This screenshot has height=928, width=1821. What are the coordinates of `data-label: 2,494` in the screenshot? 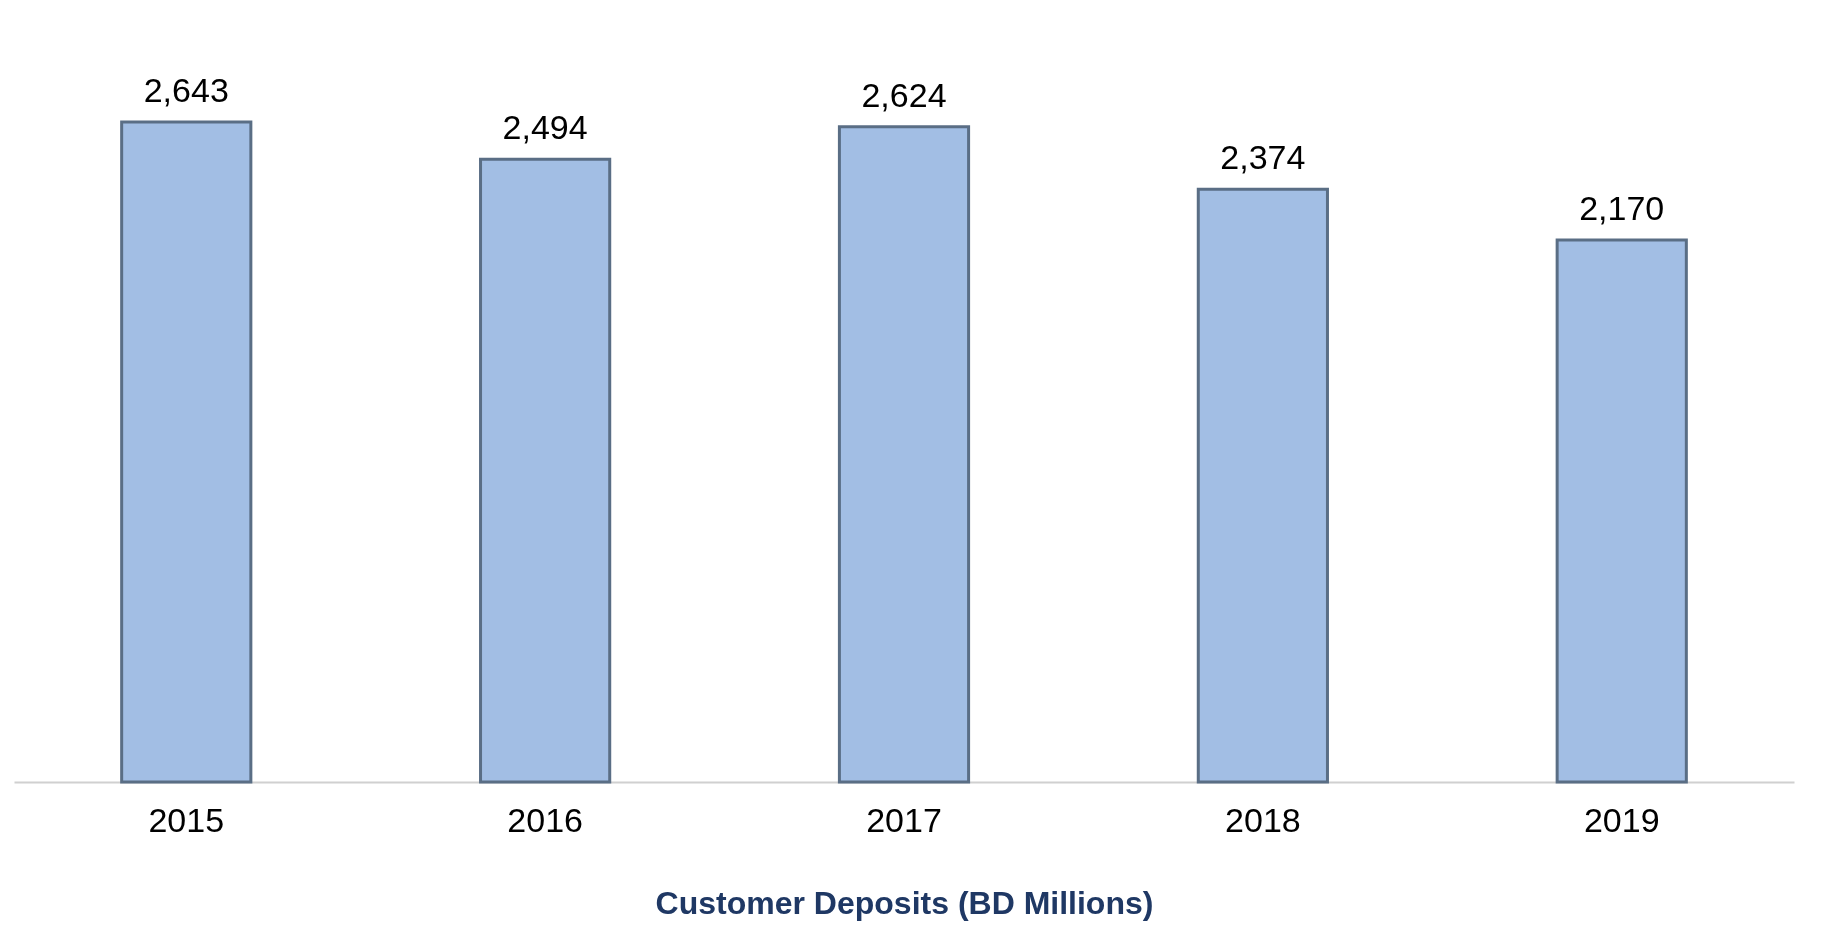 It's located at (545, 127).